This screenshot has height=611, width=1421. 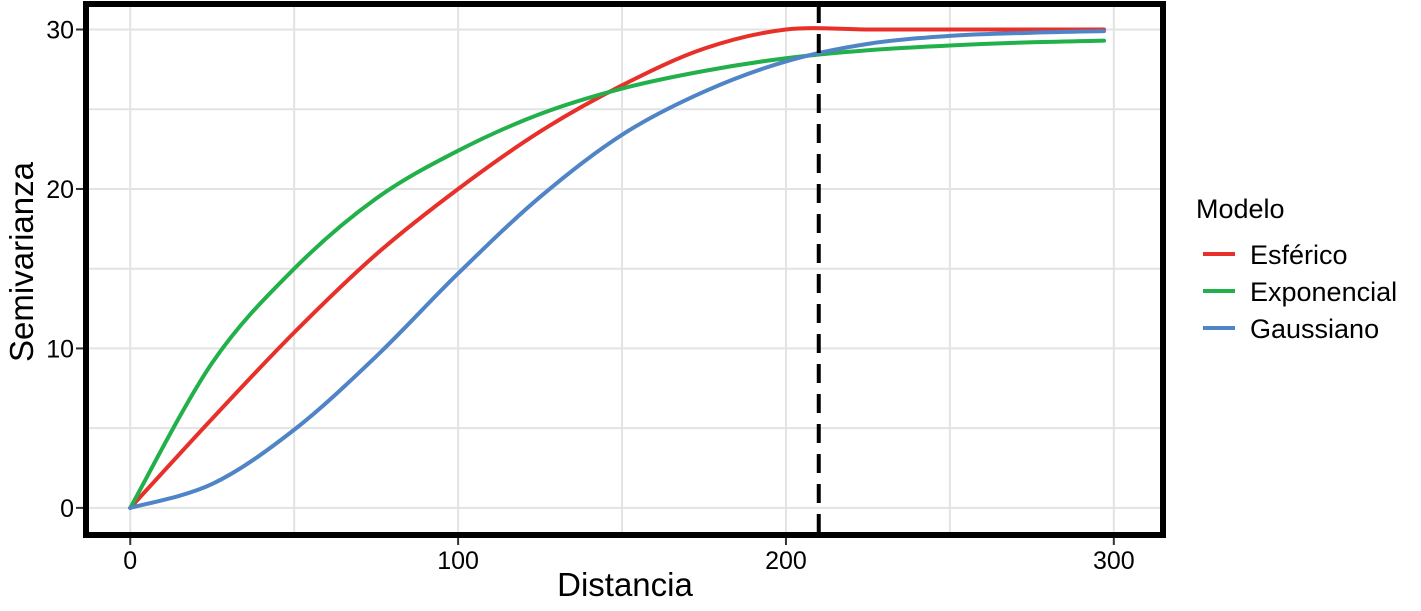 I want to click on y-tick-label: 0, so click(x=67, y=509).